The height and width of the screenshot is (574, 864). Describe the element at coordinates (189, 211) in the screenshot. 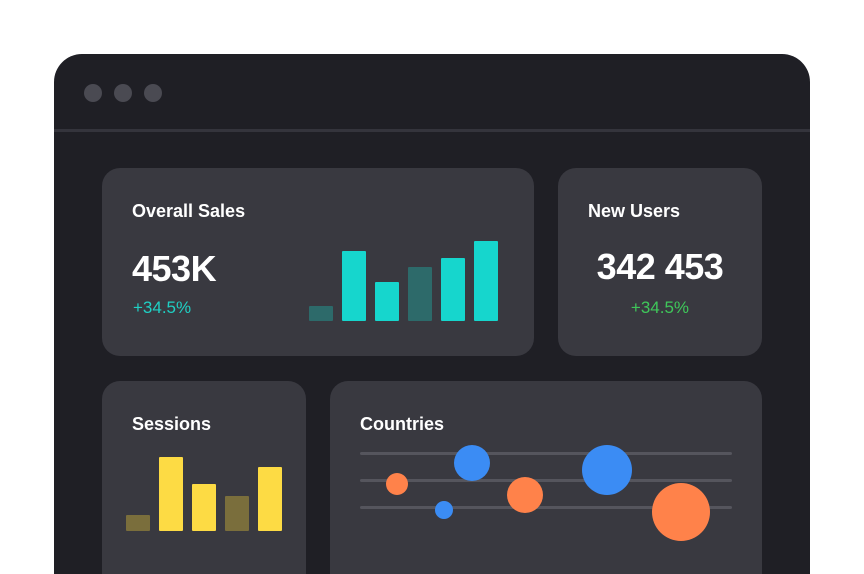

I see `overall-sales-title: Overall Sales` at that location.